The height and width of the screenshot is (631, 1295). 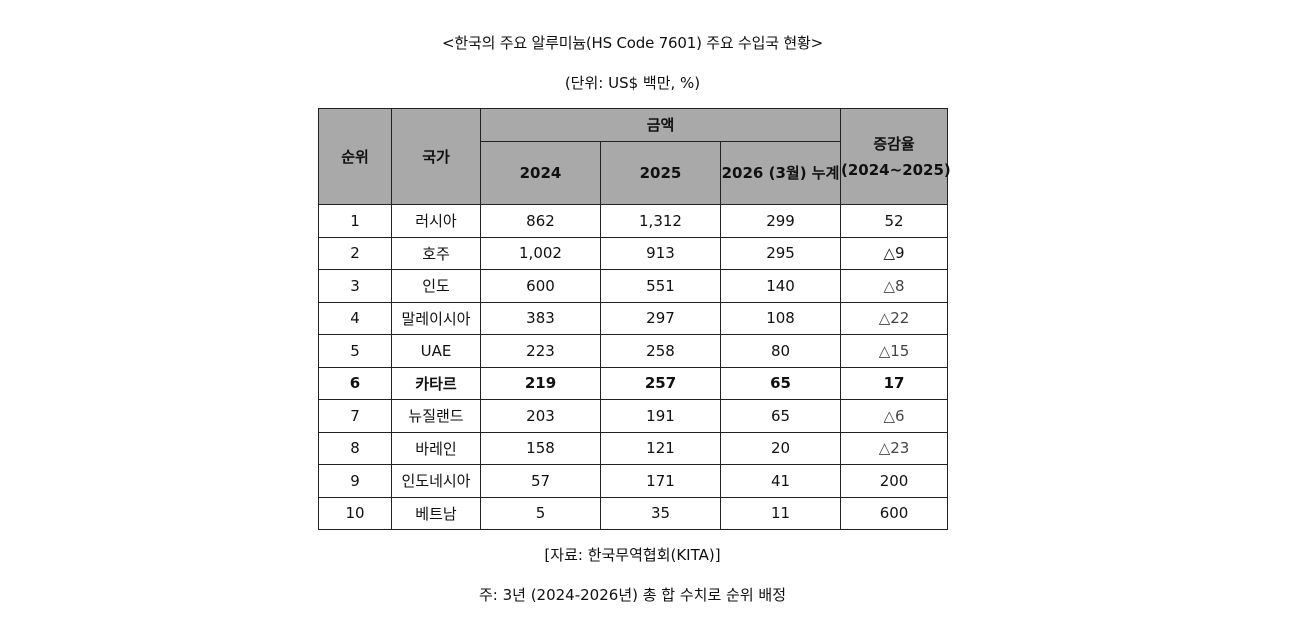 What do you see at coordinates (894, 286) in the screenshot?
I see `cell-change: △8` at bounding box center [894, 286].